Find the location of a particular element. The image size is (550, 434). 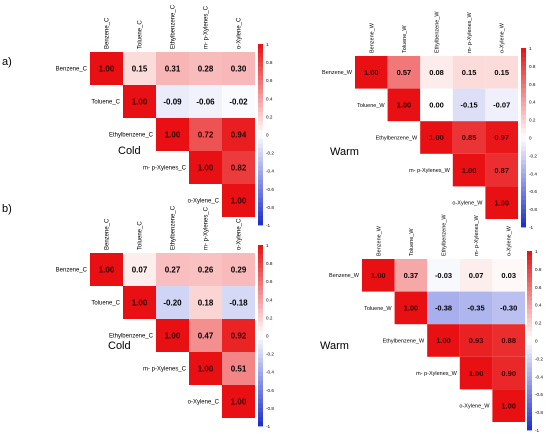

colorbar-tick: 0 is located at coordinates (530, 138).